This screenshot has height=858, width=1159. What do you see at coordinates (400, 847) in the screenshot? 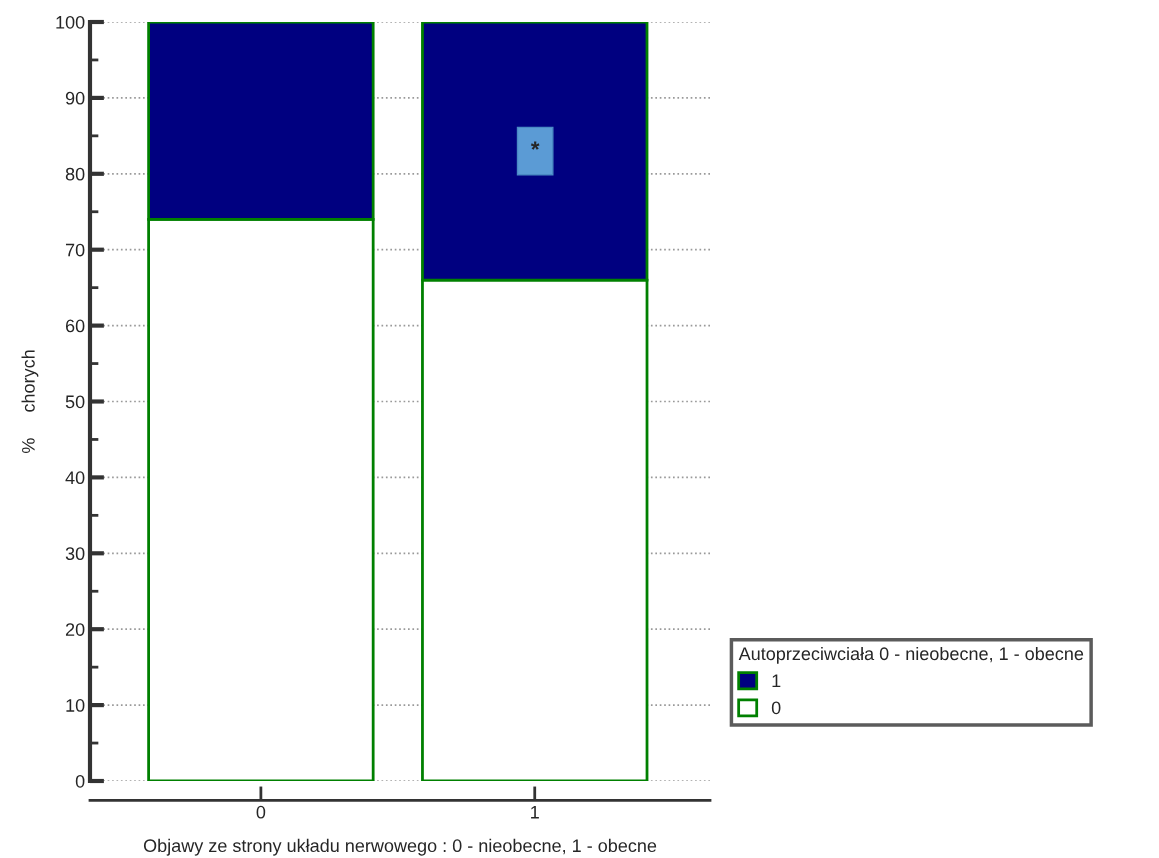
I see `x-axis-title: Objawy ze strony układu nerwowego : 0 - nieobecne, 1 - obecne` at bounding box center [400, 847].